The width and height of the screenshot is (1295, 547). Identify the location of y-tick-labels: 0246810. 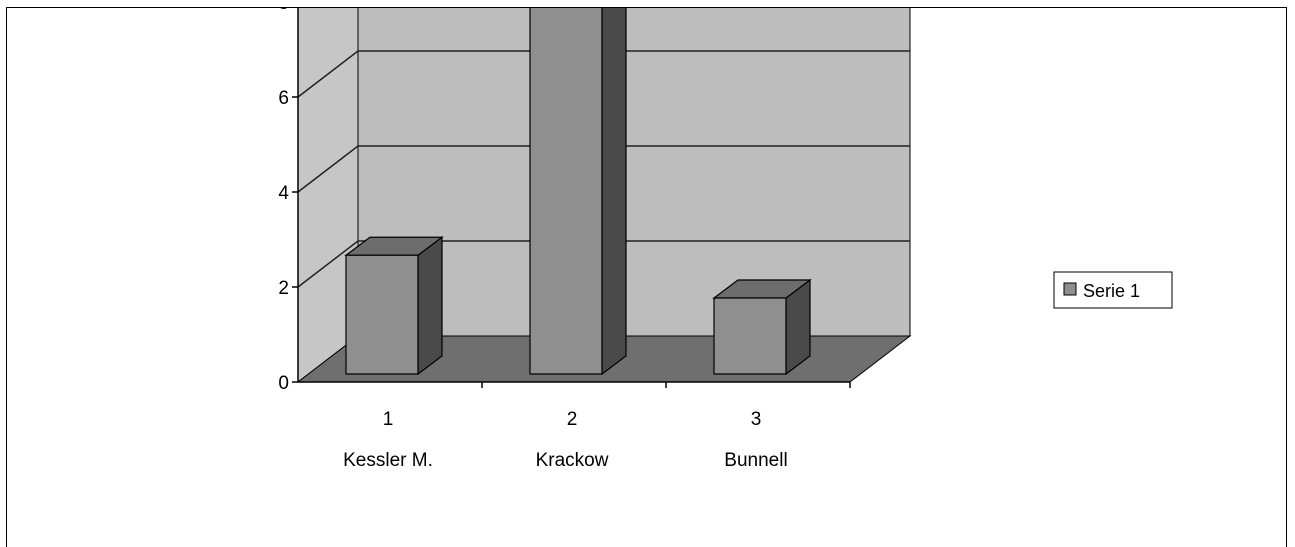
(283, 201).